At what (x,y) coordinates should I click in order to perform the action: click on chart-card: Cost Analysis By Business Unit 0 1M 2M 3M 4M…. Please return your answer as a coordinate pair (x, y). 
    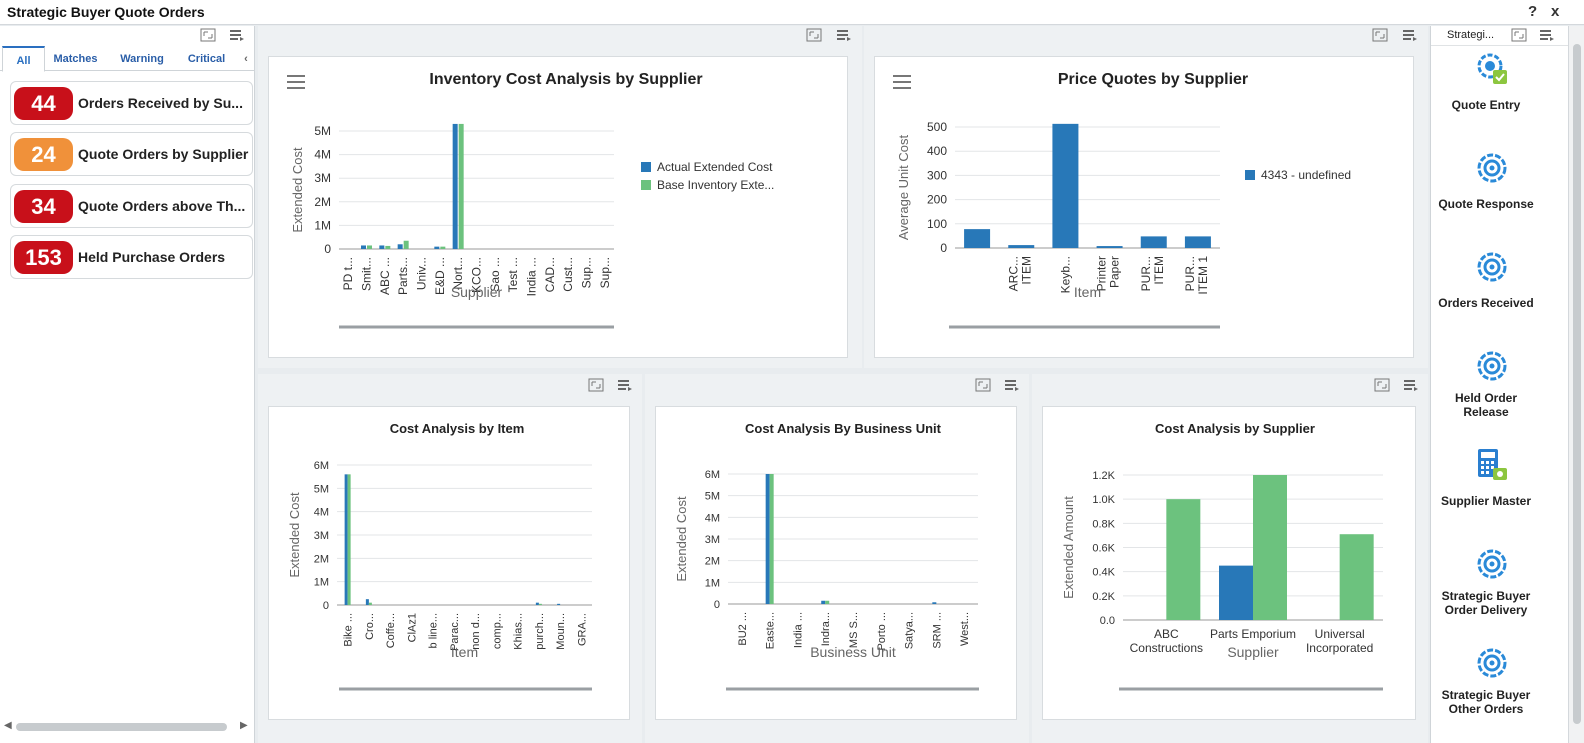
    Looking at the image, I should click on (836, 563).